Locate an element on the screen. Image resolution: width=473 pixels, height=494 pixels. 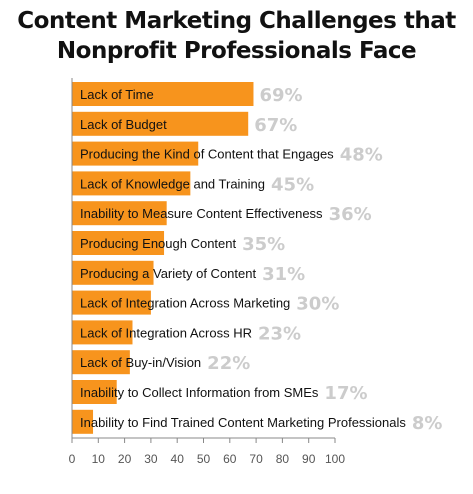
category-label: Lack of Knowledge and Training is located at coordinates (172, 183).